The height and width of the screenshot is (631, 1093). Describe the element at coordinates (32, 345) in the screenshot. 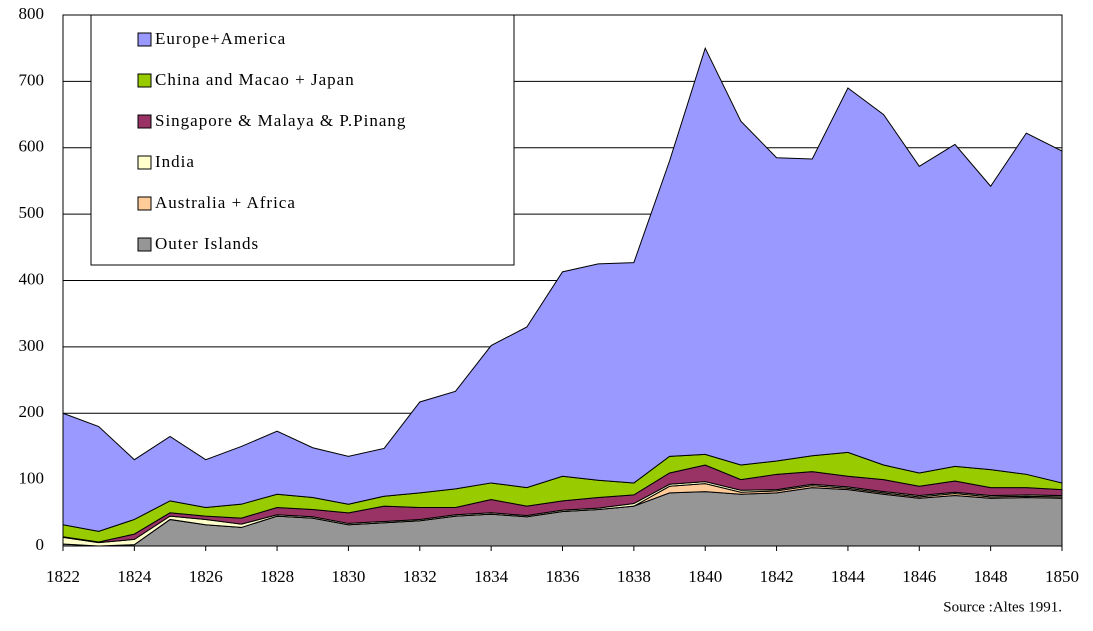

I see `y-tick-label: 300` at that location.